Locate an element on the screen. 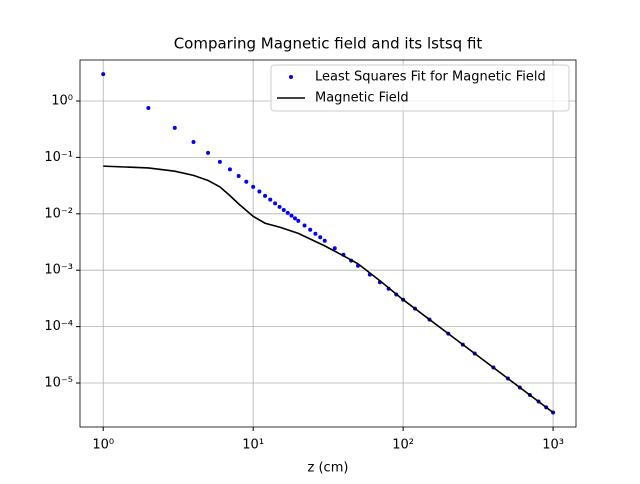 The width and height of the screenshot is (640, 484). legend-label: Magnetic Field is located at coordinates (362, 98).